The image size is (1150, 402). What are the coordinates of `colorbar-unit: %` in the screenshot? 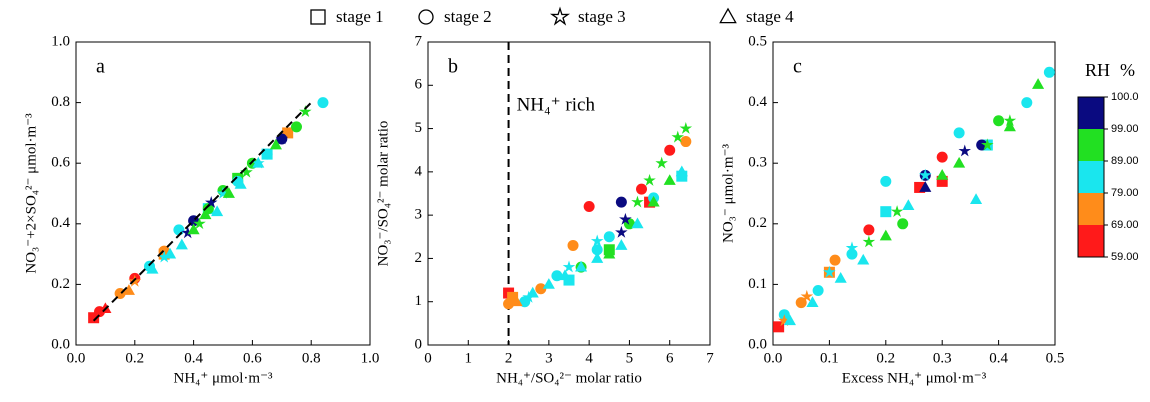 It's located at (1127, 70).